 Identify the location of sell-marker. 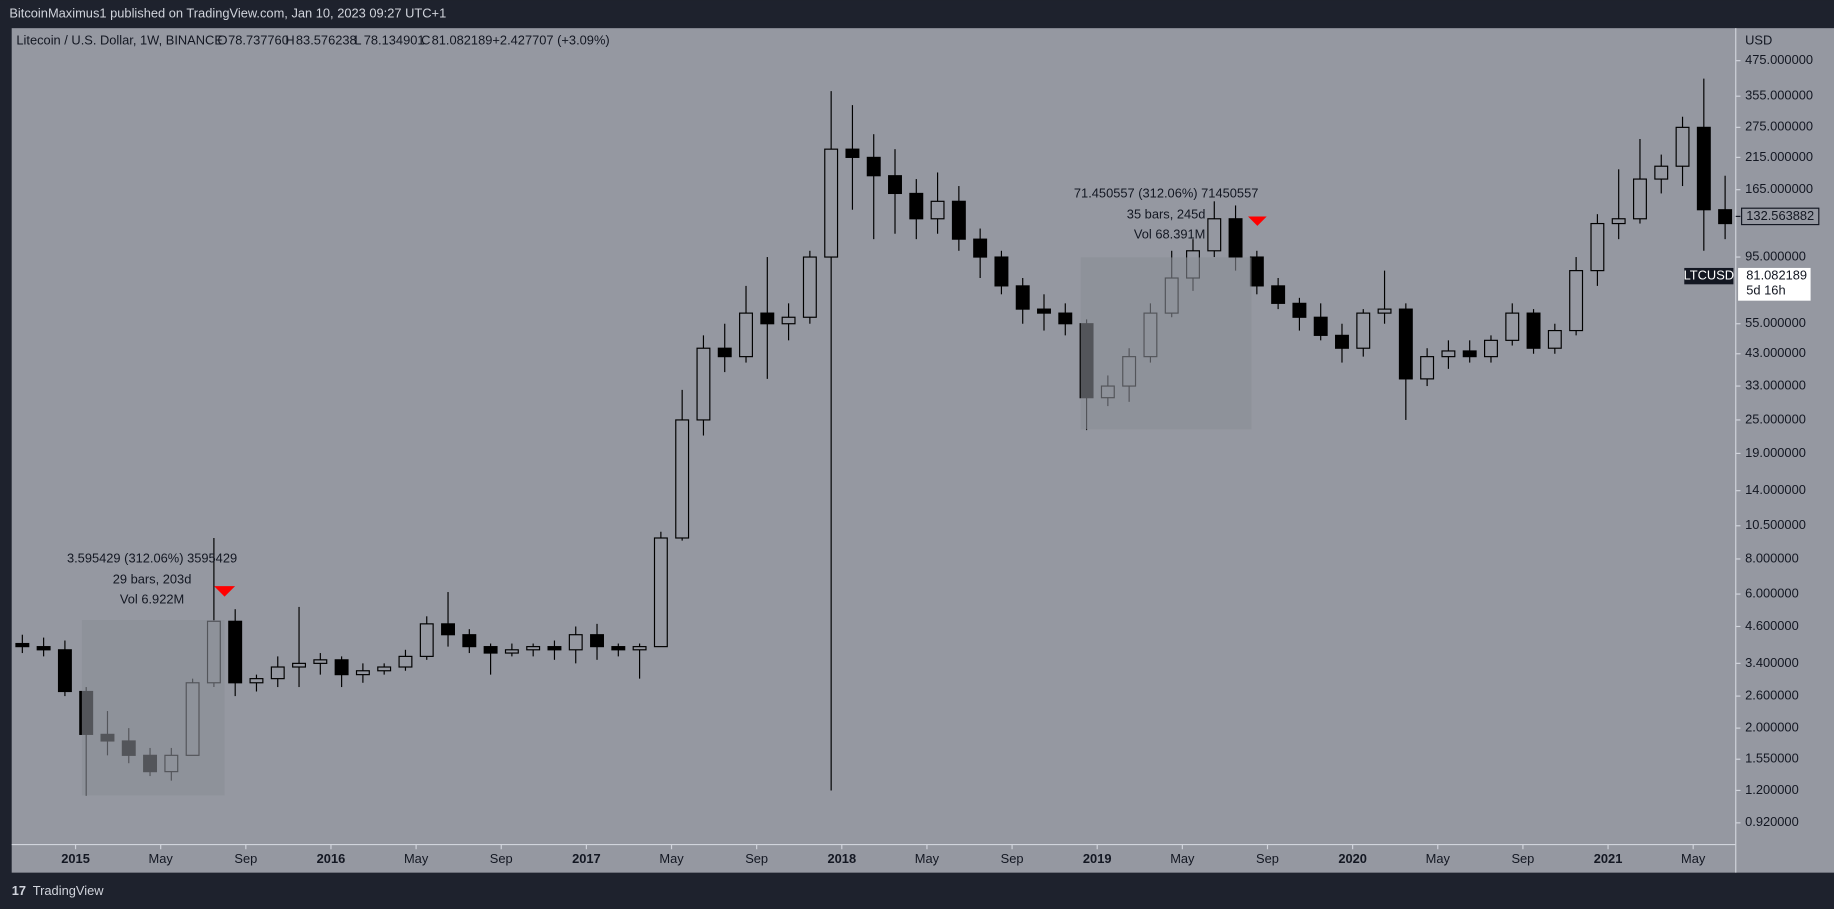
(225, 591).